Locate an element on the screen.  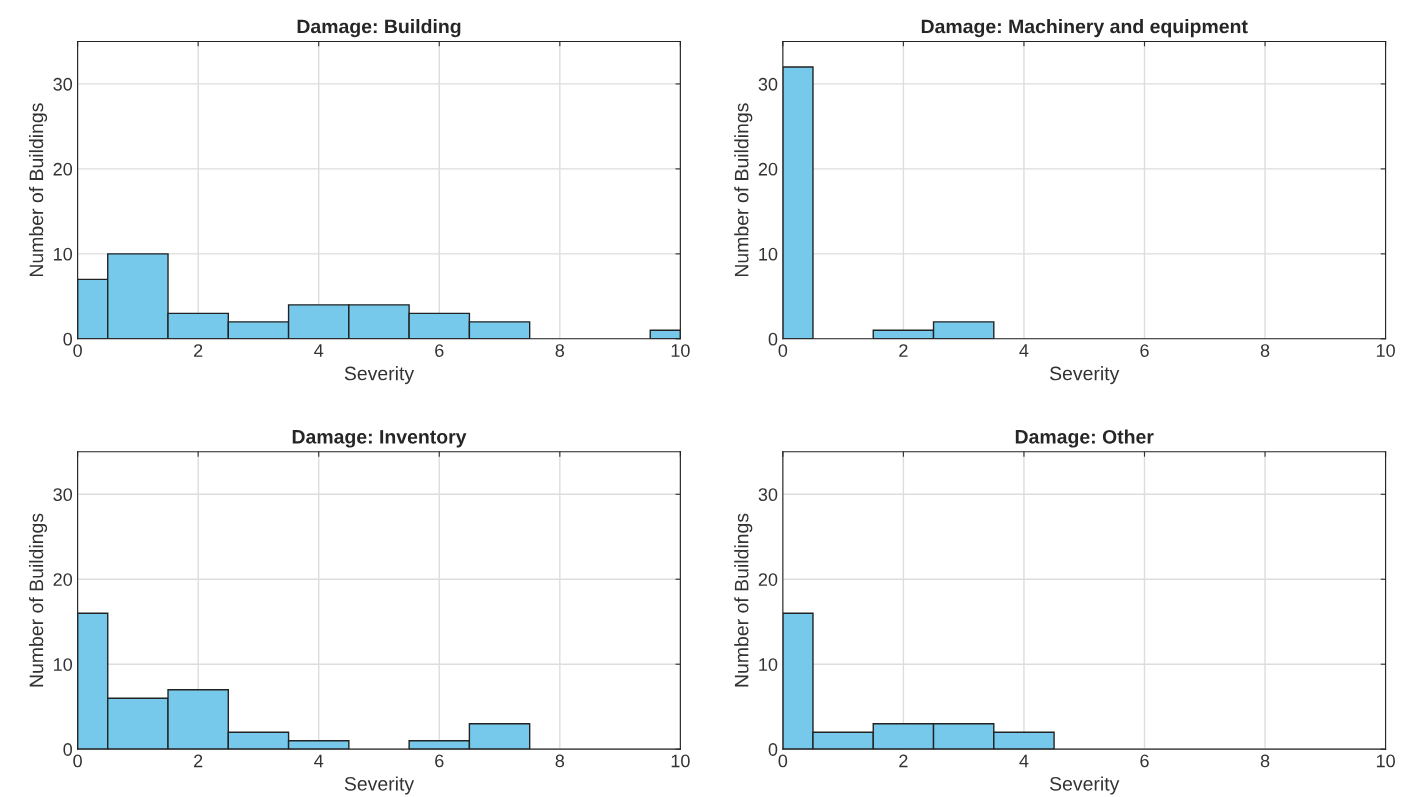
chart-title: Damage: Other is located at coordinates (1084, 438).